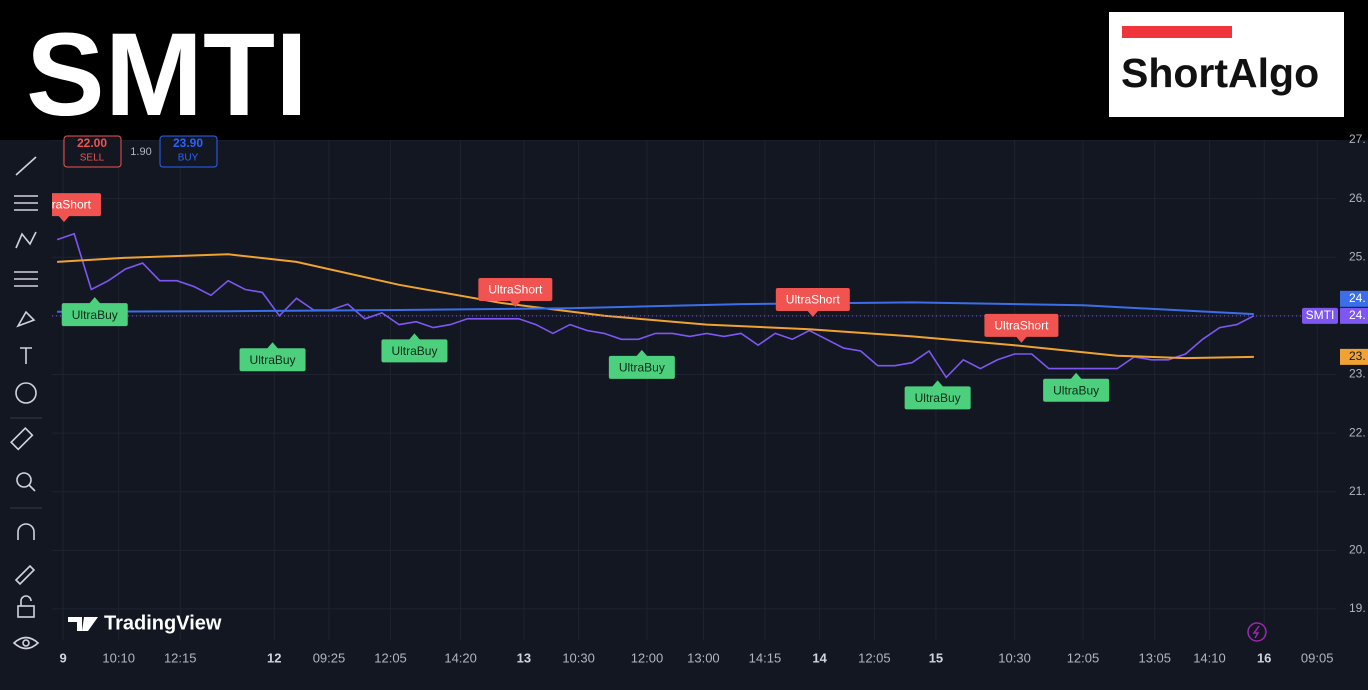 The image size is (1368, 690). Describe the element at coordinates (524, 657) in the screenshot. I see `x-tick-label: 13` at that location.